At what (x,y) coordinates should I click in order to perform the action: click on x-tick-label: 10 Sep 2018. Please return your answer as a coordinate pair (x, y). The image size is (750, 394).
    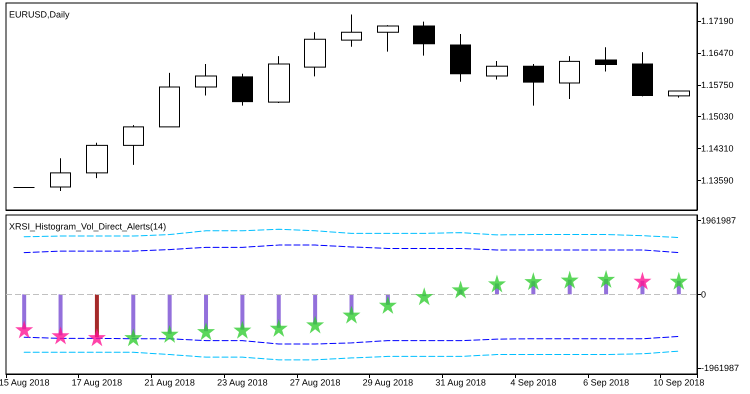
    Looking at the image, I should click on (678, 383).